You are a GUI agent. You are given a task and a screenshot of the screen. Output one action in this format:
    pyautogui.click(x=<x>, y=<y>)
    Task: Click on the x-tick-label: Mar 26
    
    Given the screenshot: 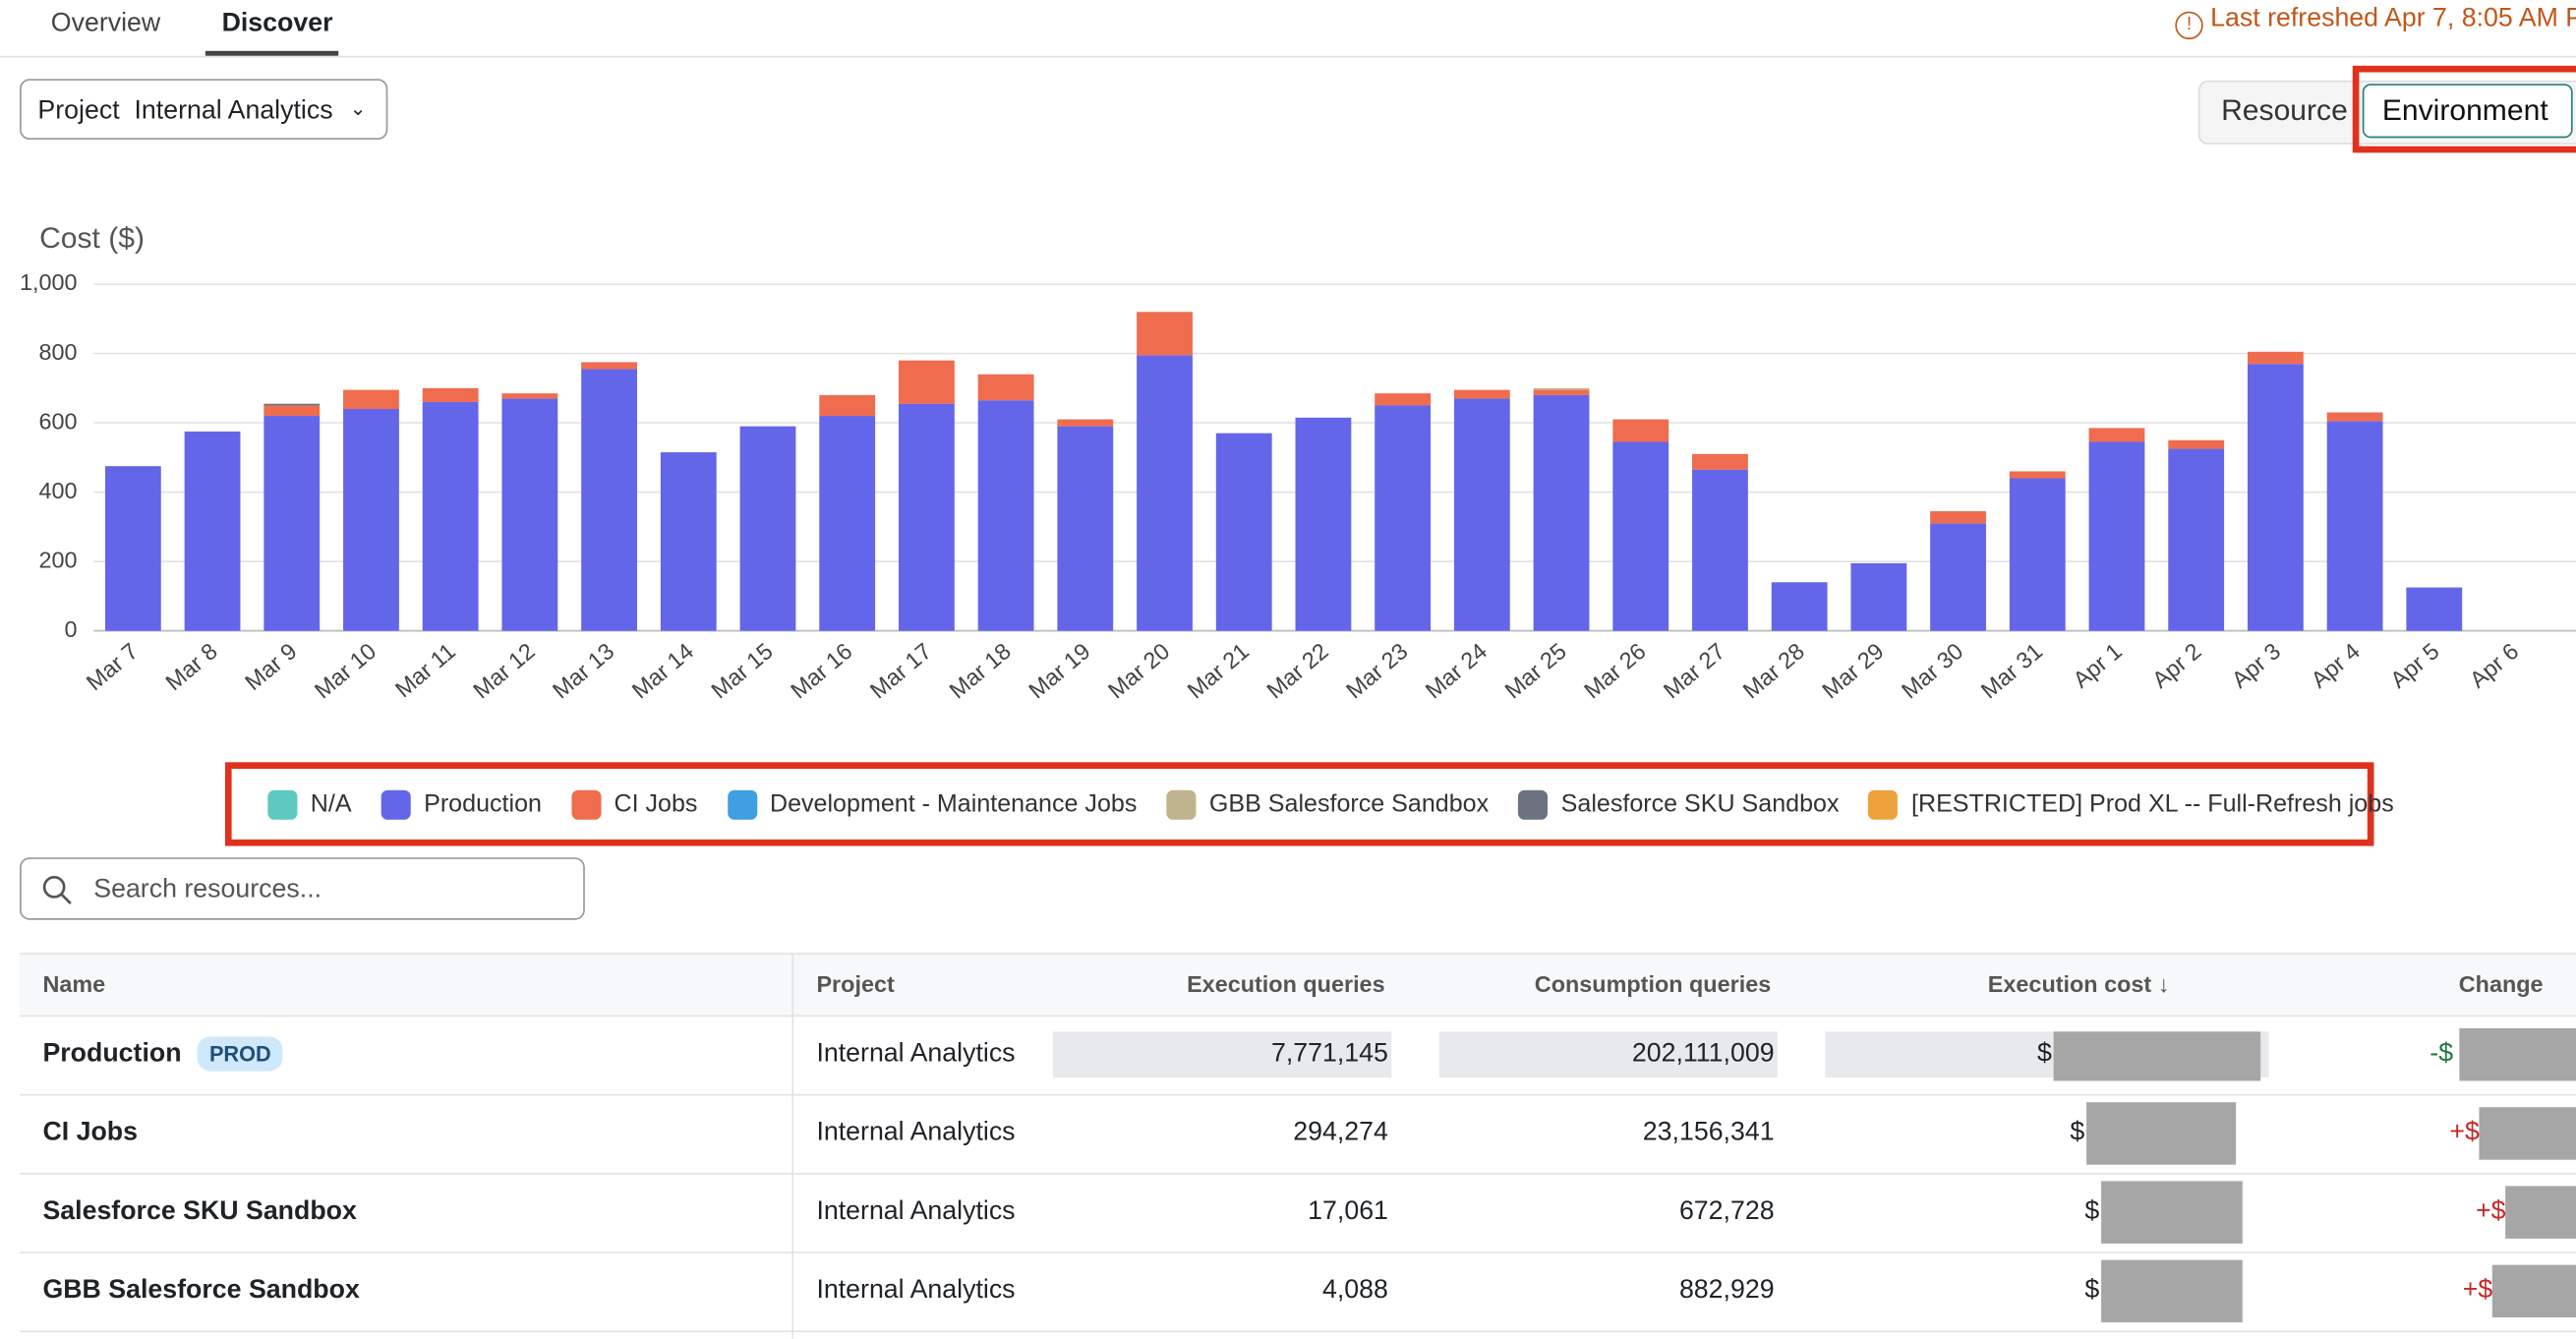 What is the action you would take?
    pyautogui.click(x=1614, y=671)
    